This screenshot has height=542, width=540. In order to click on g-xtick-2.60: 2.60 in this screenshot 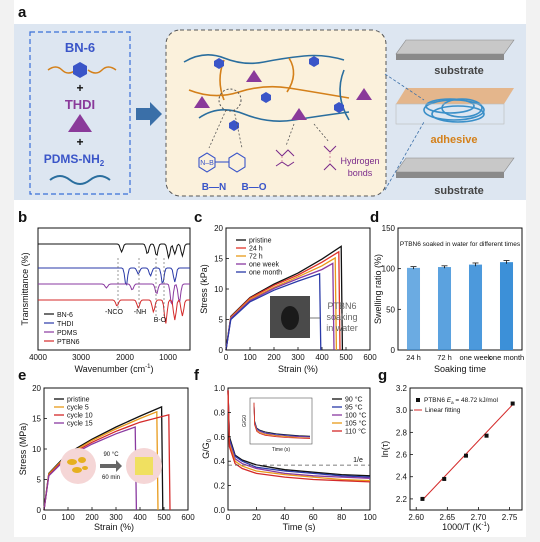, I will do `click(416, 517)`.